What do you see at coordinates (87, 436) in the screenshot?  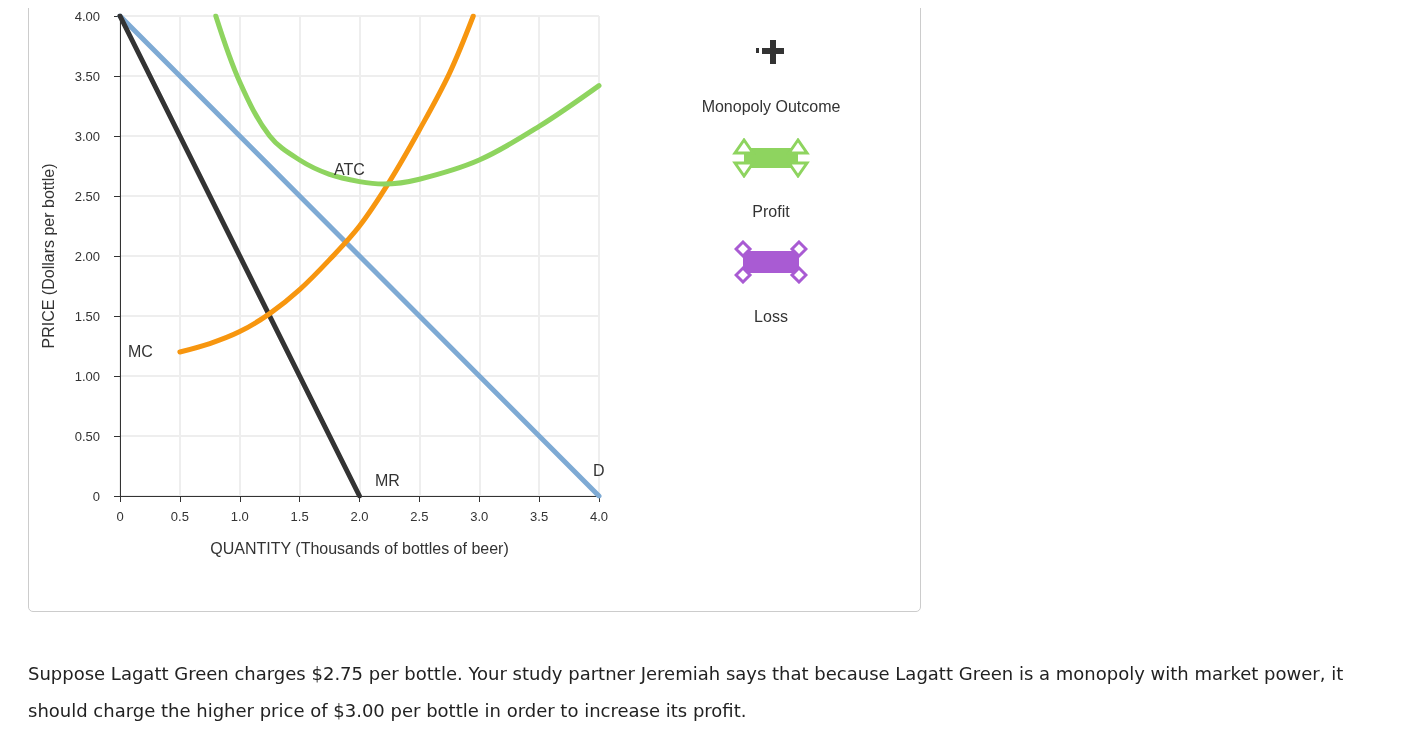 I see `y-tick-label: 0.50` at bounding box center [87, 436].